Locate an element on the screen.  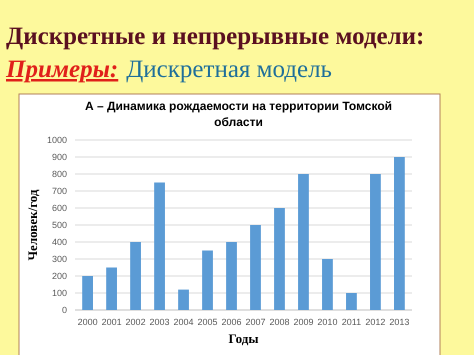
x-tick-label: 2003 is located at coordinates (160, 322).